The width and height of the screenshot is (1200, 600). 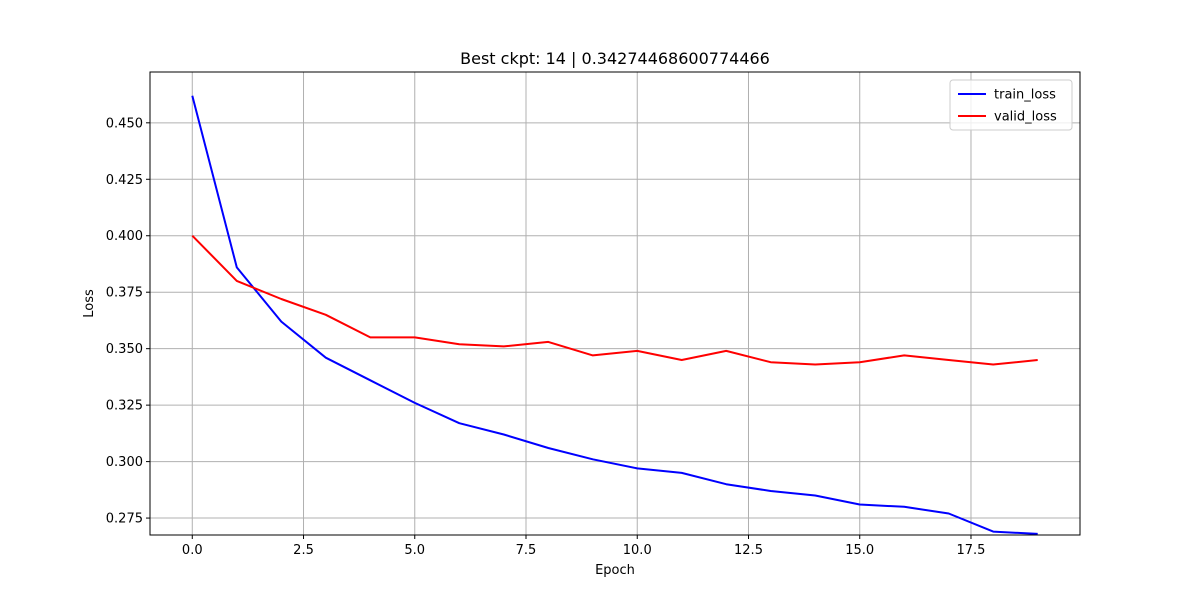 I want to click on y-tick-label: 0.400, so click(x=124, y=236).